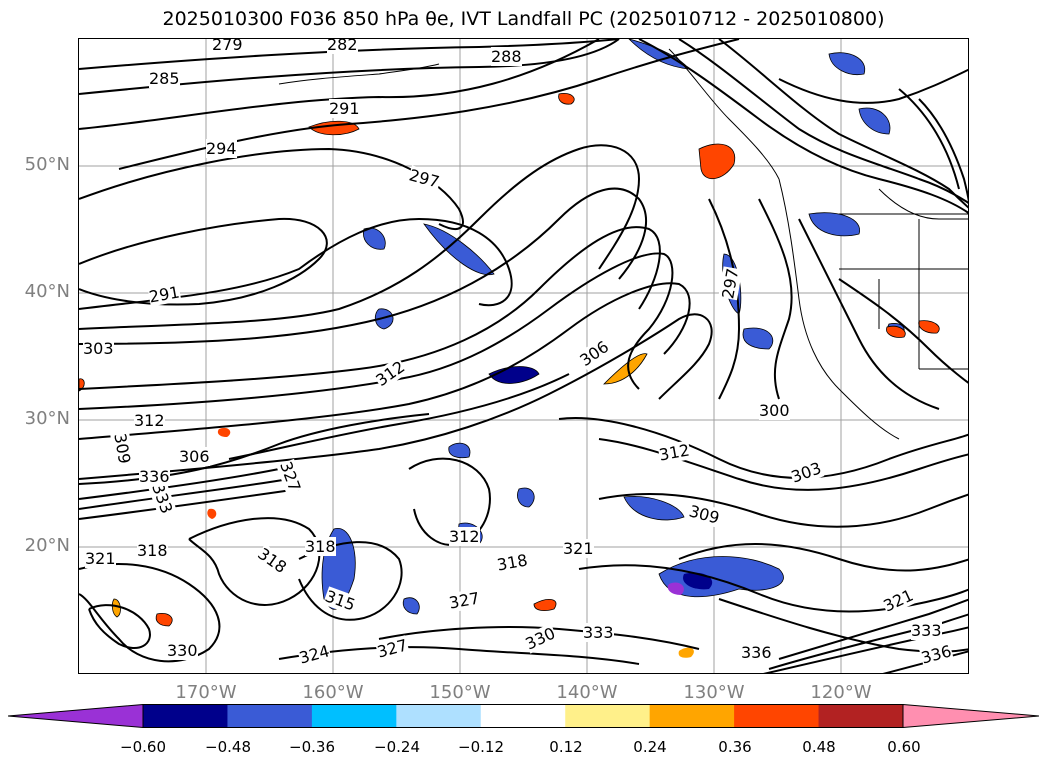 This screenshot has height=767, width=1047. What do you see at coordinates (904, 747) in the screenshot?
I see `colorbar-tick: 0.60` at bounding box center [904, 747].